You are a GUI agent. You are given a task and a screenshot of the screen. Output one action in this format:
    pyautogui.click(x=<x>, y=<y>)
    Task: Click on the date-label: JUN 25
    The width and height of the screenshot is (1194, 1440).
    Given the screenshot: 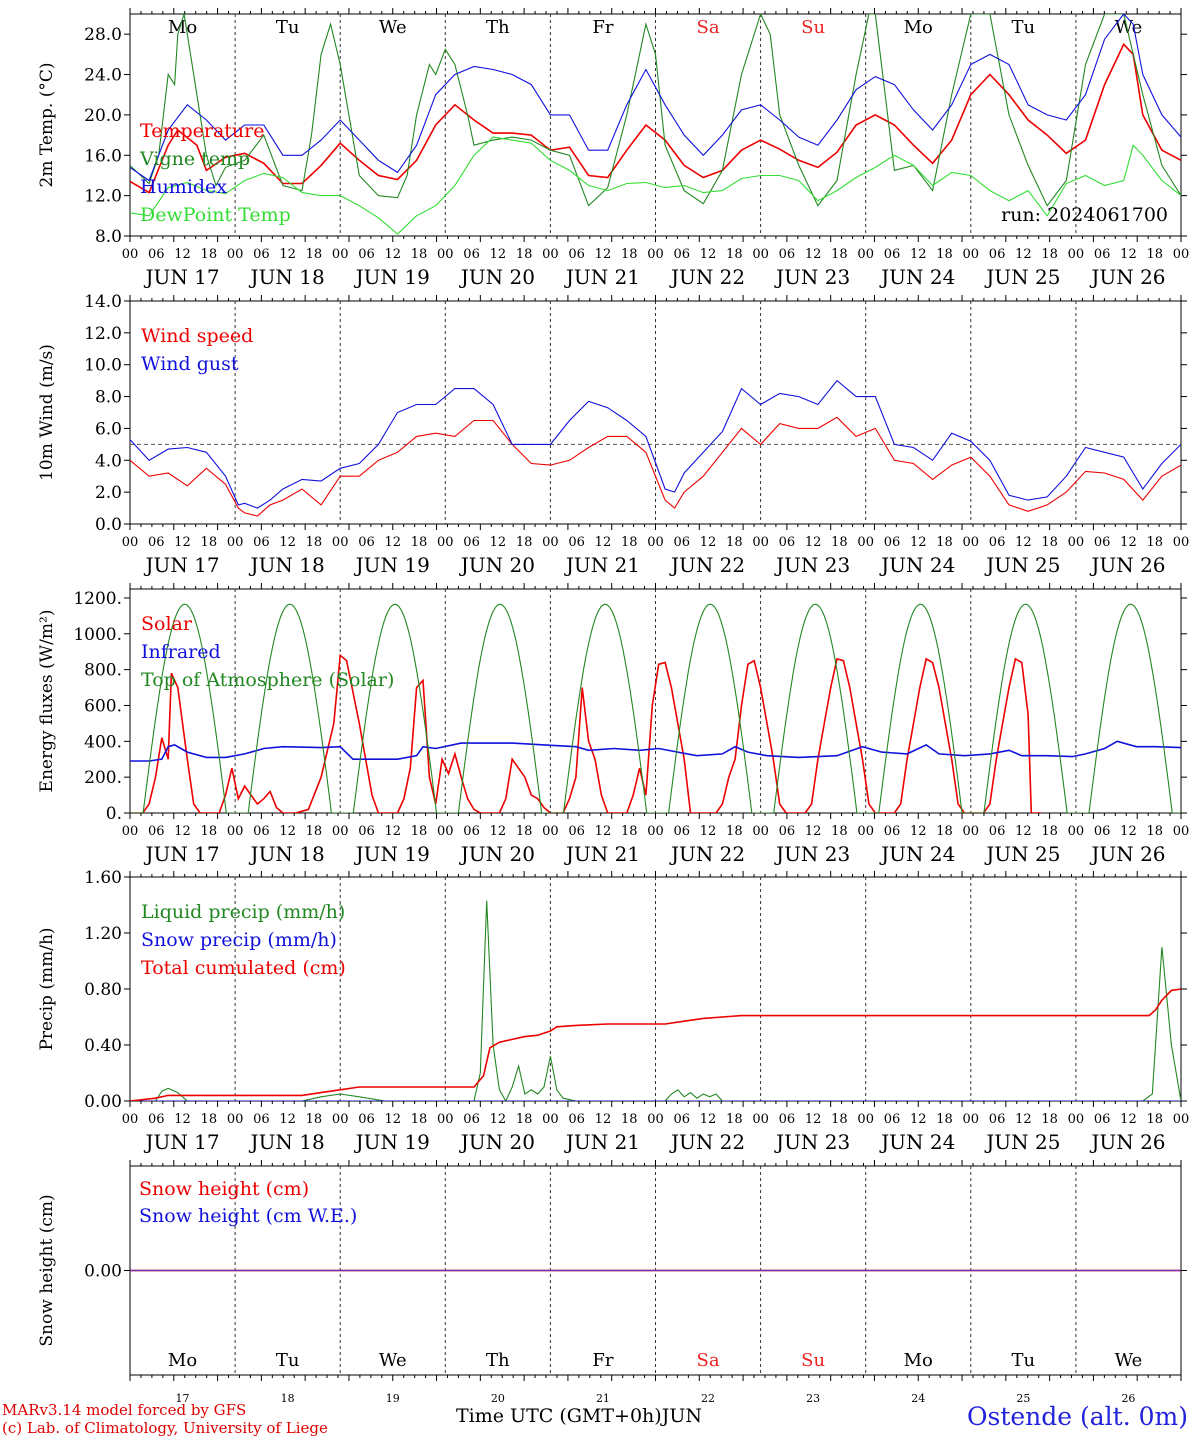 What is the action you would take?
    pyautogui.click(x=1022, y=854)
    